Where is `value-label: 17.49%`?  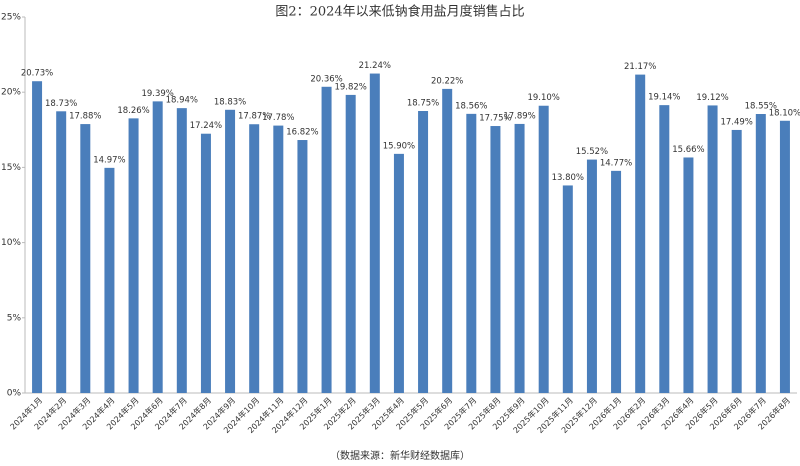
value-label: 17.49% is located at coordinates (736, 122).